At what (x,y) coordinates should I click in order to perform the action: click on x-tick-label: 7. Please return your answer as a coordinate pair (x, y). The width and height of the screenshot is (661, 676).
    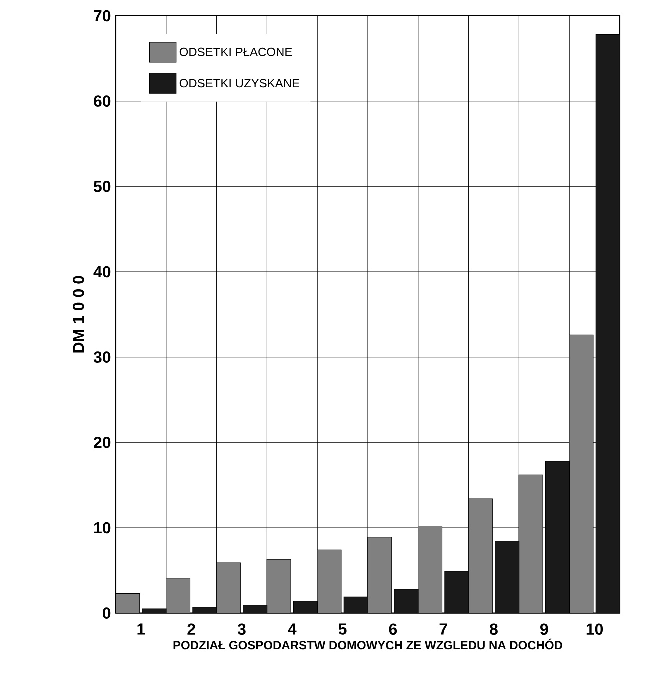
    Looking at the image, I should click on (444, 629).